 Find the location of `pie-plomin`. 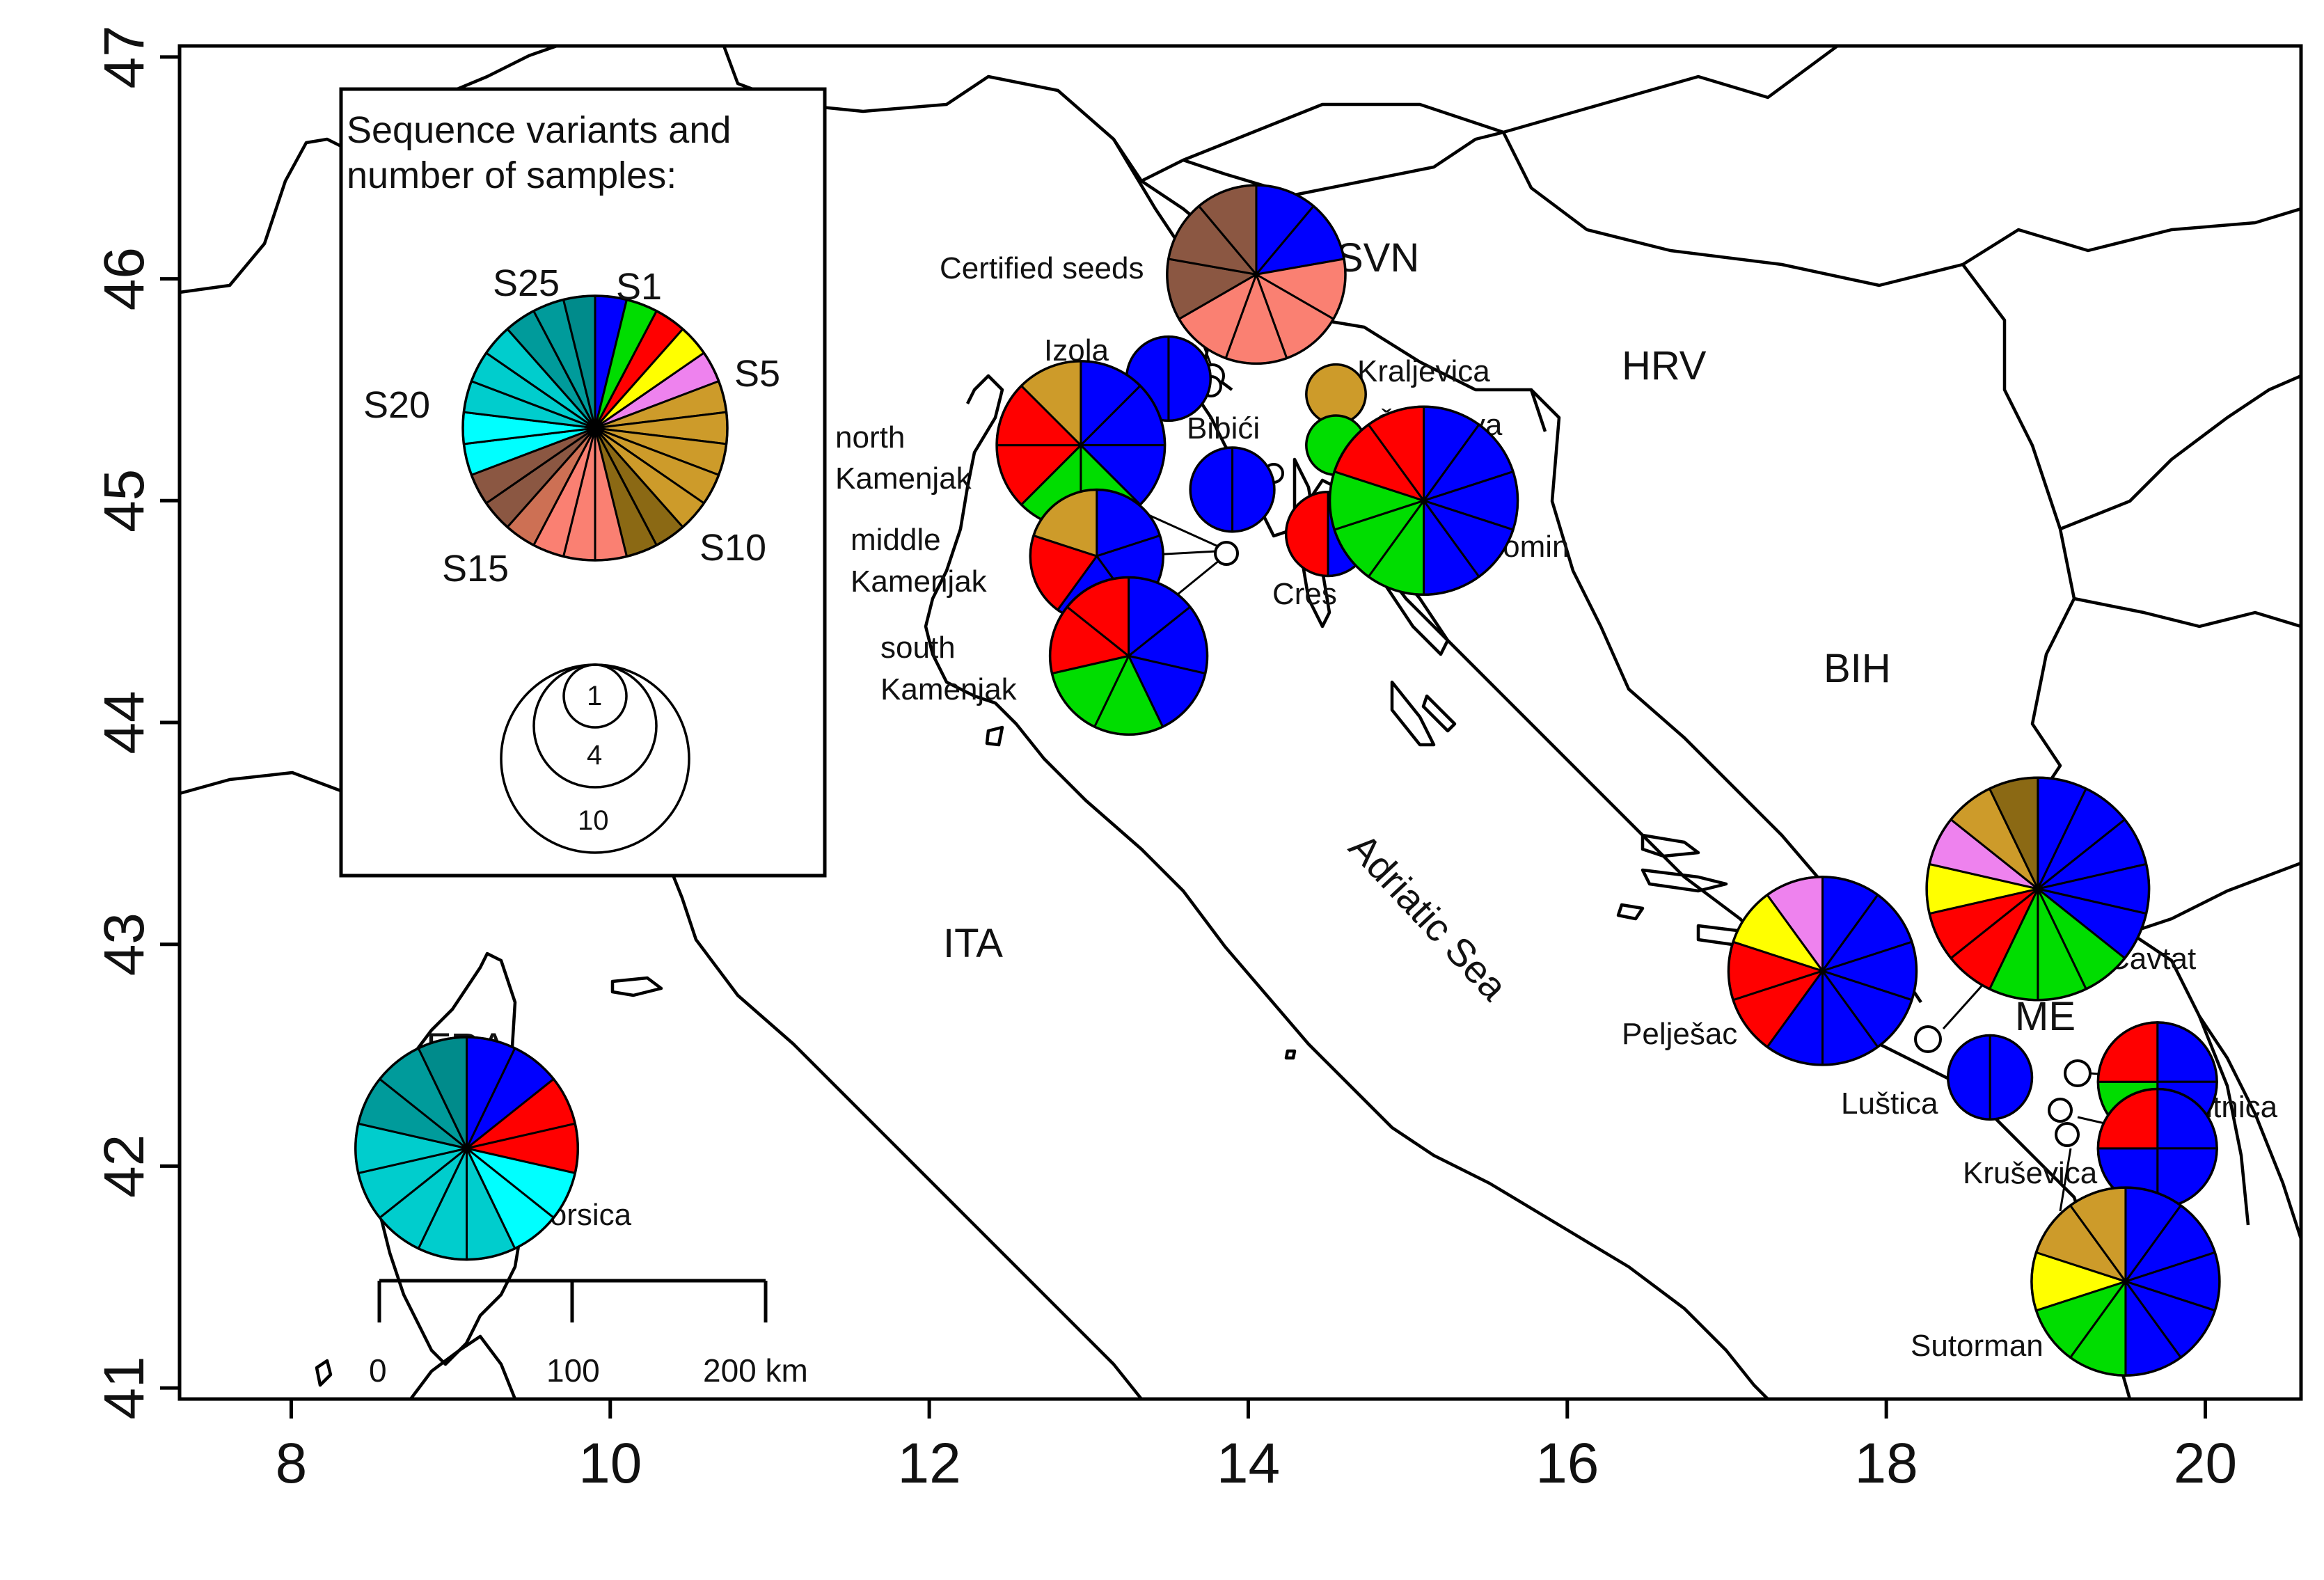

pie-plomin is located at coordinates (1423, 501).